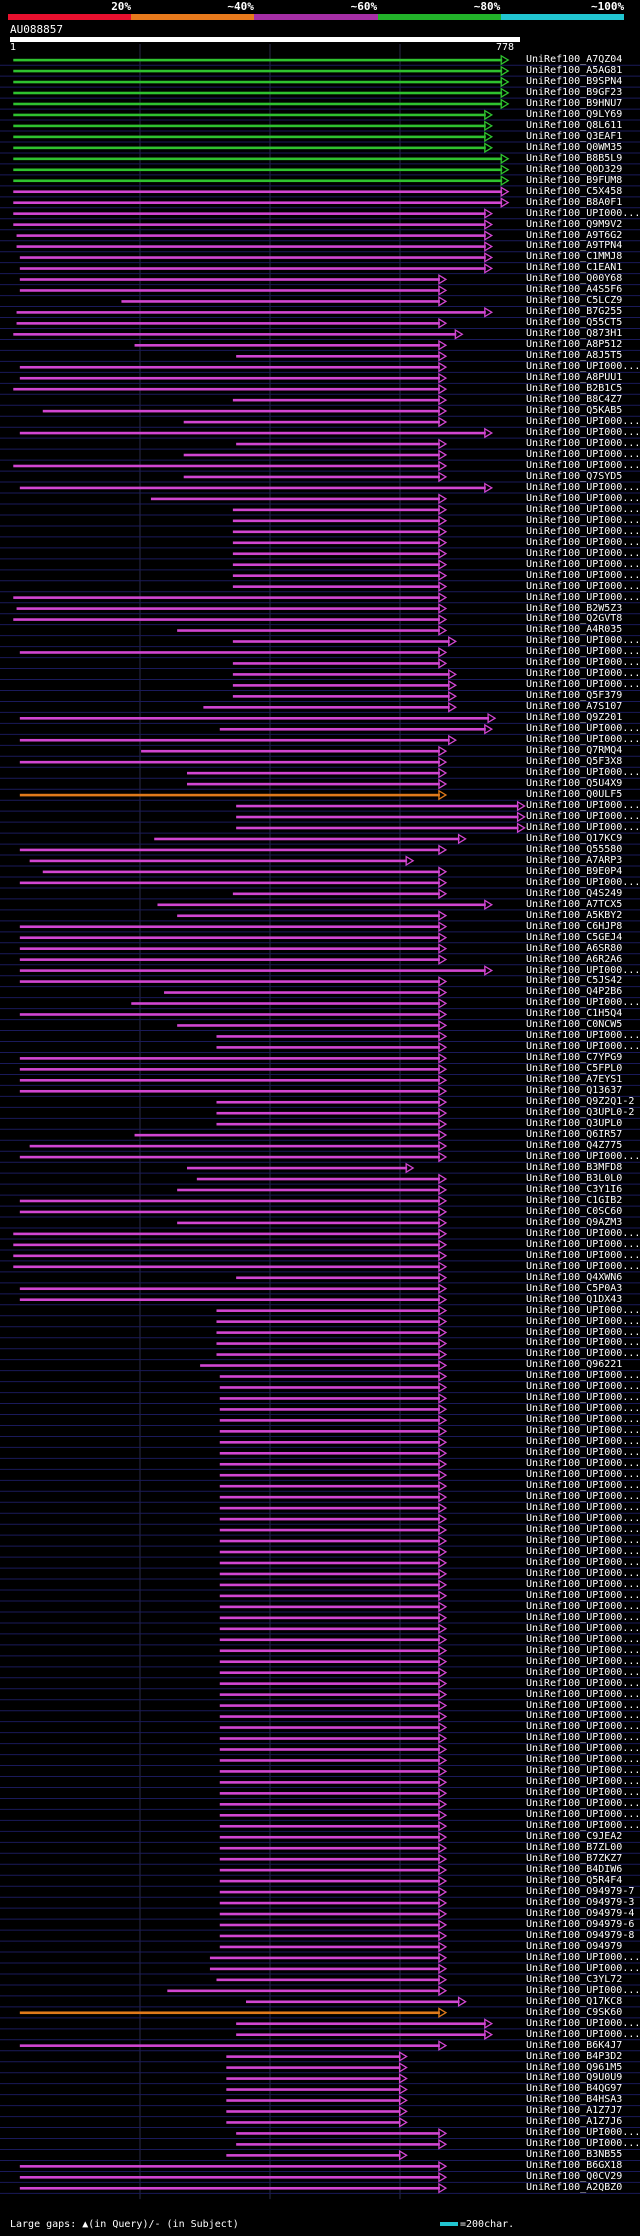 Image resolution: width=640 pixels, height=2236 pixels. Describe the element at coordinates (574, 619) in the screenshot. I see `hit-label: UniRef100_Q2GVT8` at that location.